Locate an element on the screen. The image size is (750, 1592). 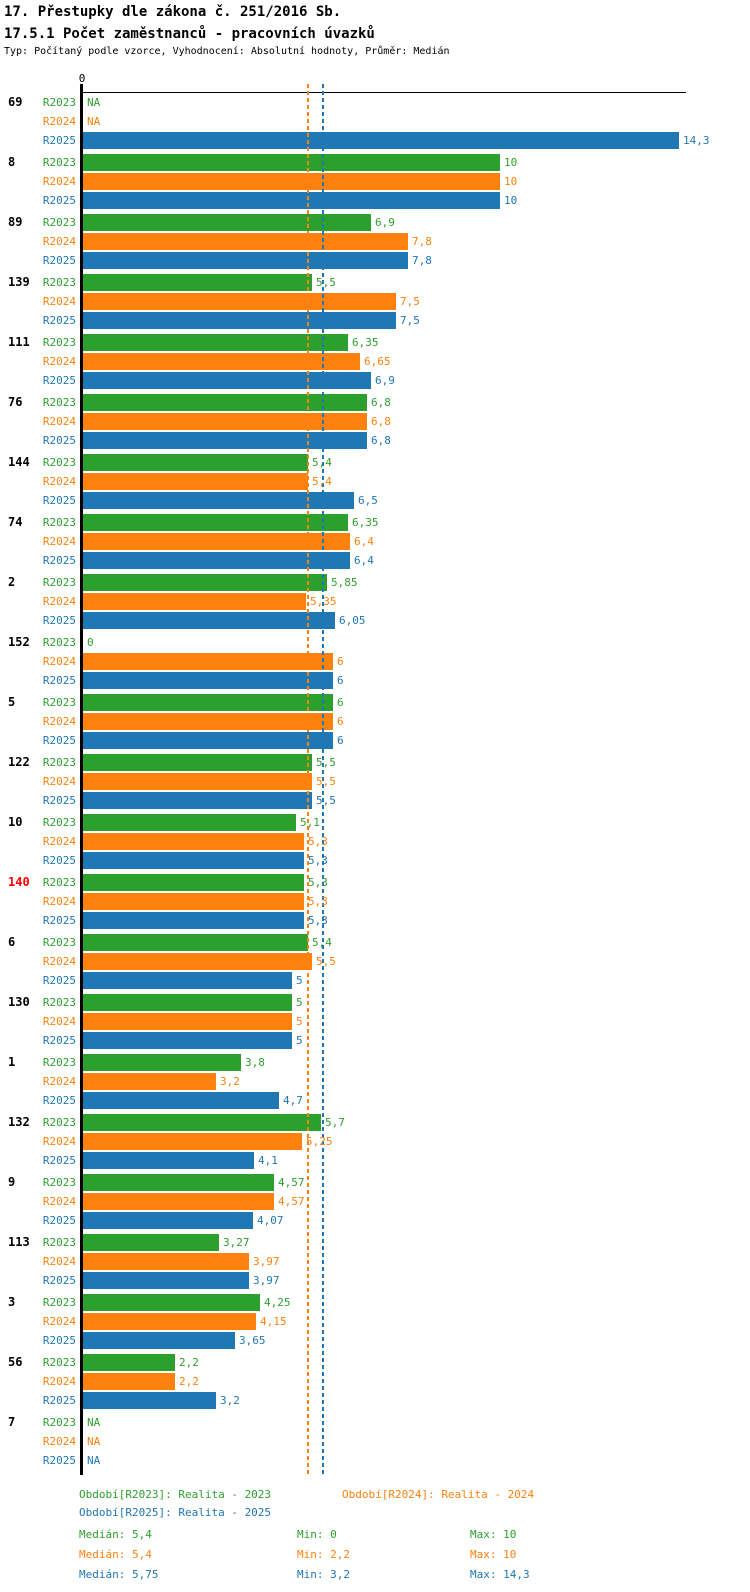
bar-value-label: 6,05 is located at coordinates (352, 620).